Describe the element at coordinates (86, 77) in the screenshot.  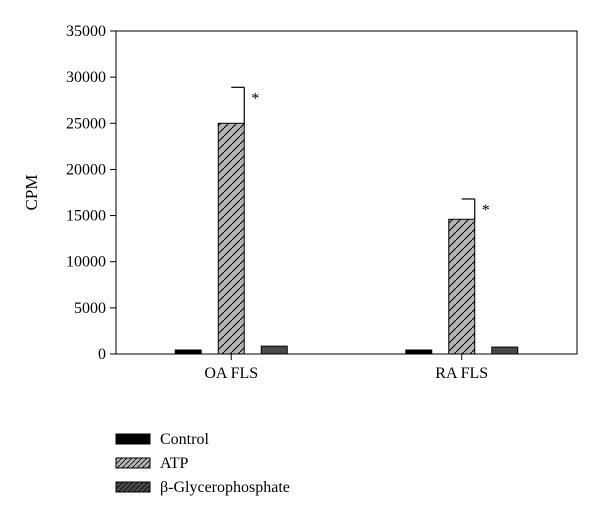
I see `y-tick-label: 30000` at that location.